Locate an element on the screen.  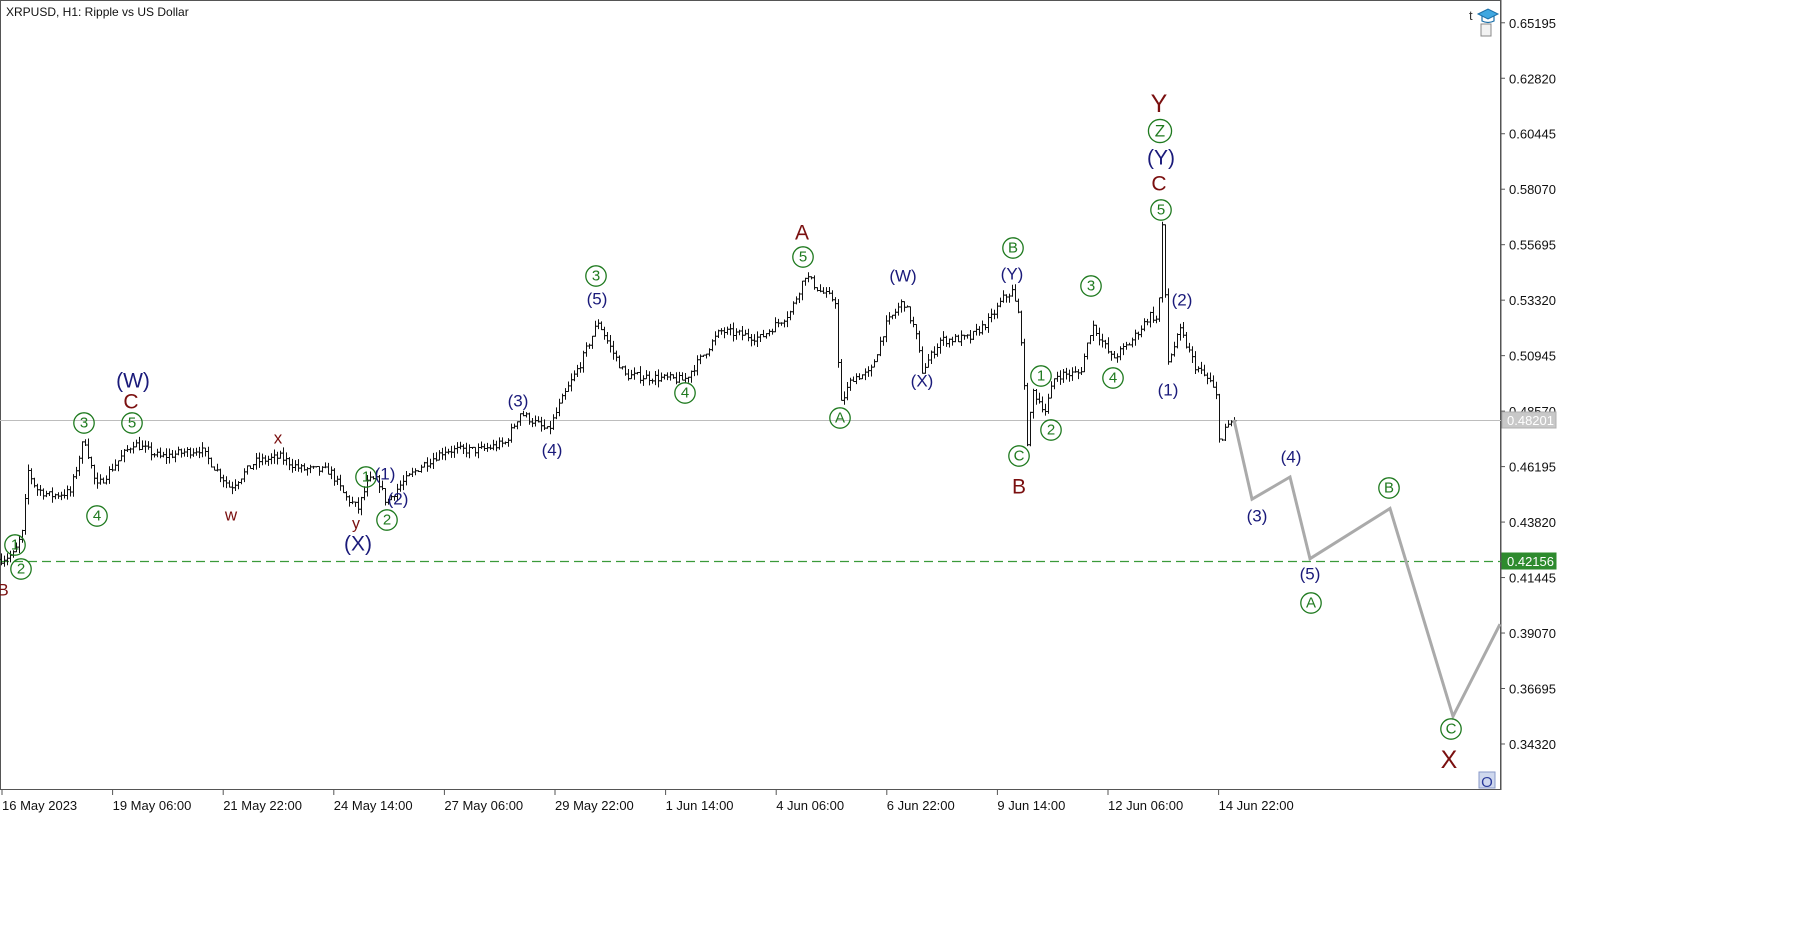
target-level-label: 0.42156 is located at coordinates (1530, 561).